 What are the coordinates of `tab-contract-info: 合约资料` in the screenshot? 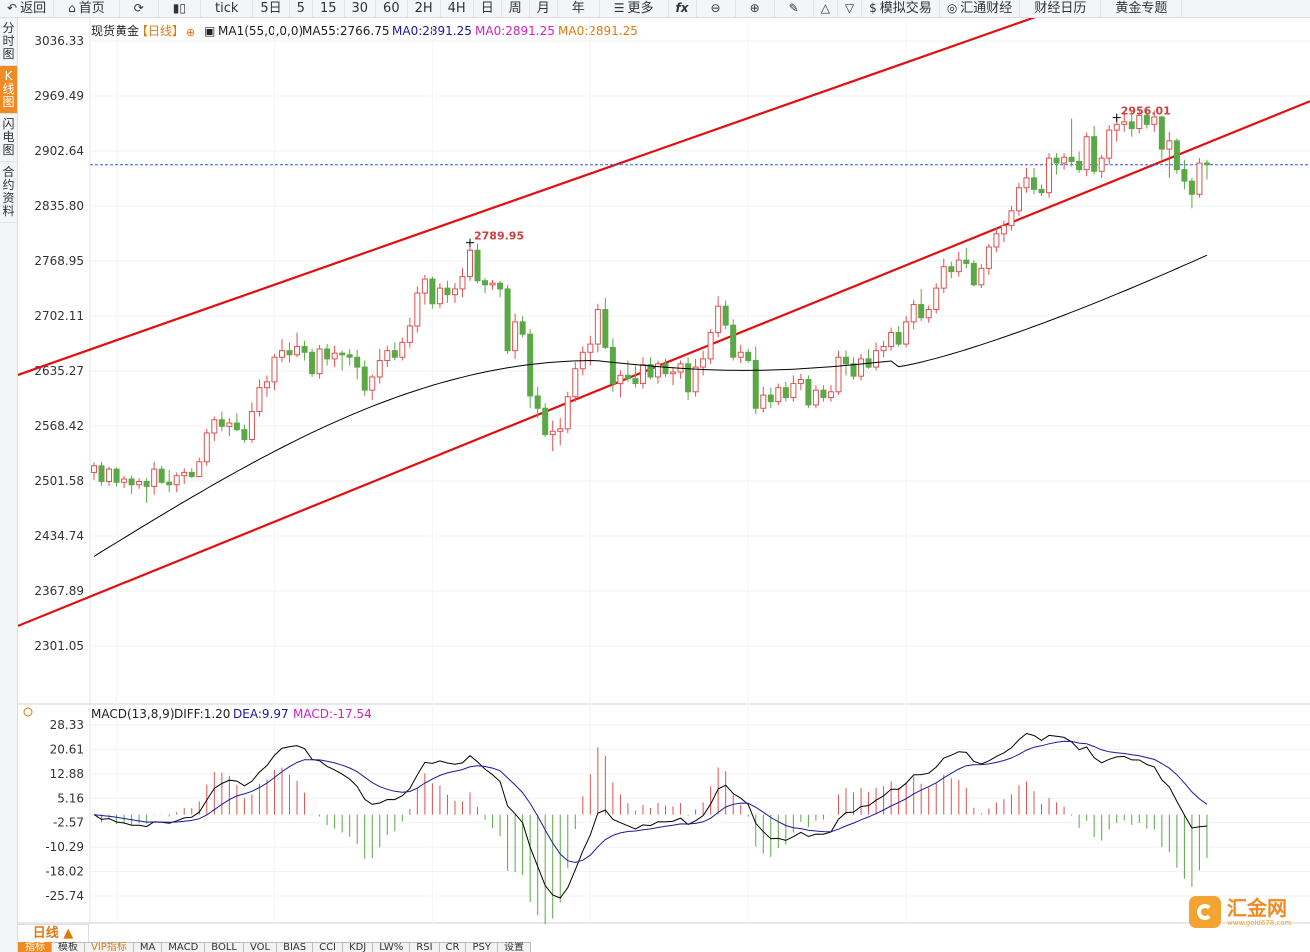 It's located at (8, 192).